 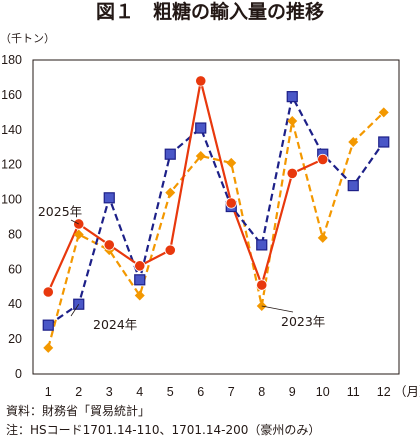 I want to click on series-label-2023: 2023年, so click(x=303, y=321).